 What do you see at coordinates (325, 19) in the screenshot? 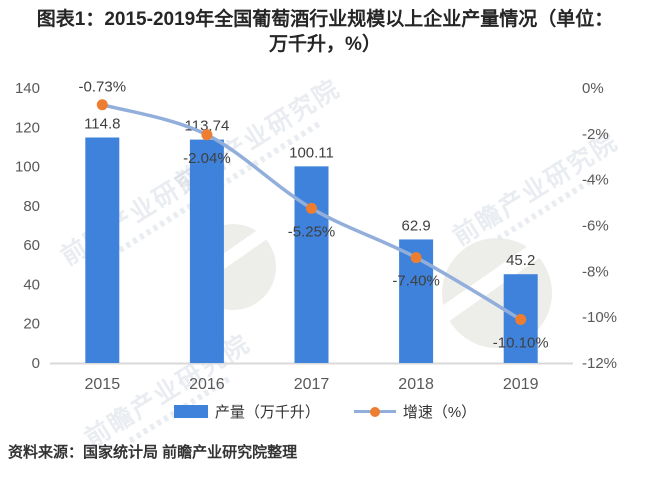
I see `chart-title-line1: 图表1：2015-2019年全国葡萄酒行业规模以上企业产量情况（单位：` at bounding box center [325, 19].